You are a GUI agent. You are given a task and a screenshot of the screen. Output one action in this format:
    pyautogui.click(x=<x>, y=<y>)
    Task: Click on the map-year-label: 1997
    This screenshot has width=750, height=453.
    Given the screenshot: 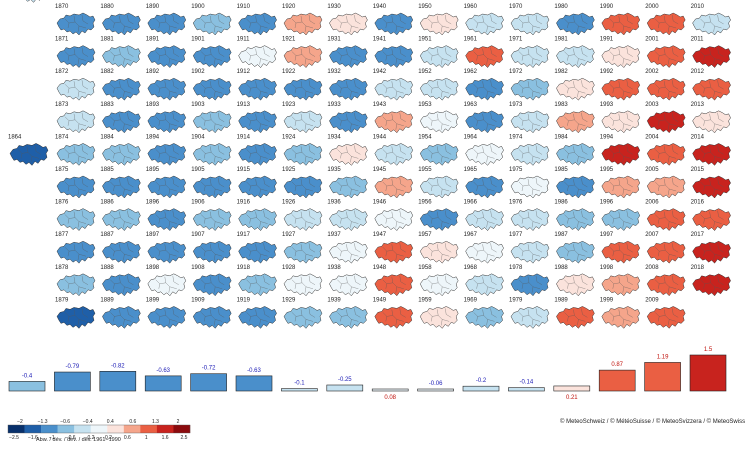 What is the action you would take?
    pyautogui.click(x=607, y=235)
    